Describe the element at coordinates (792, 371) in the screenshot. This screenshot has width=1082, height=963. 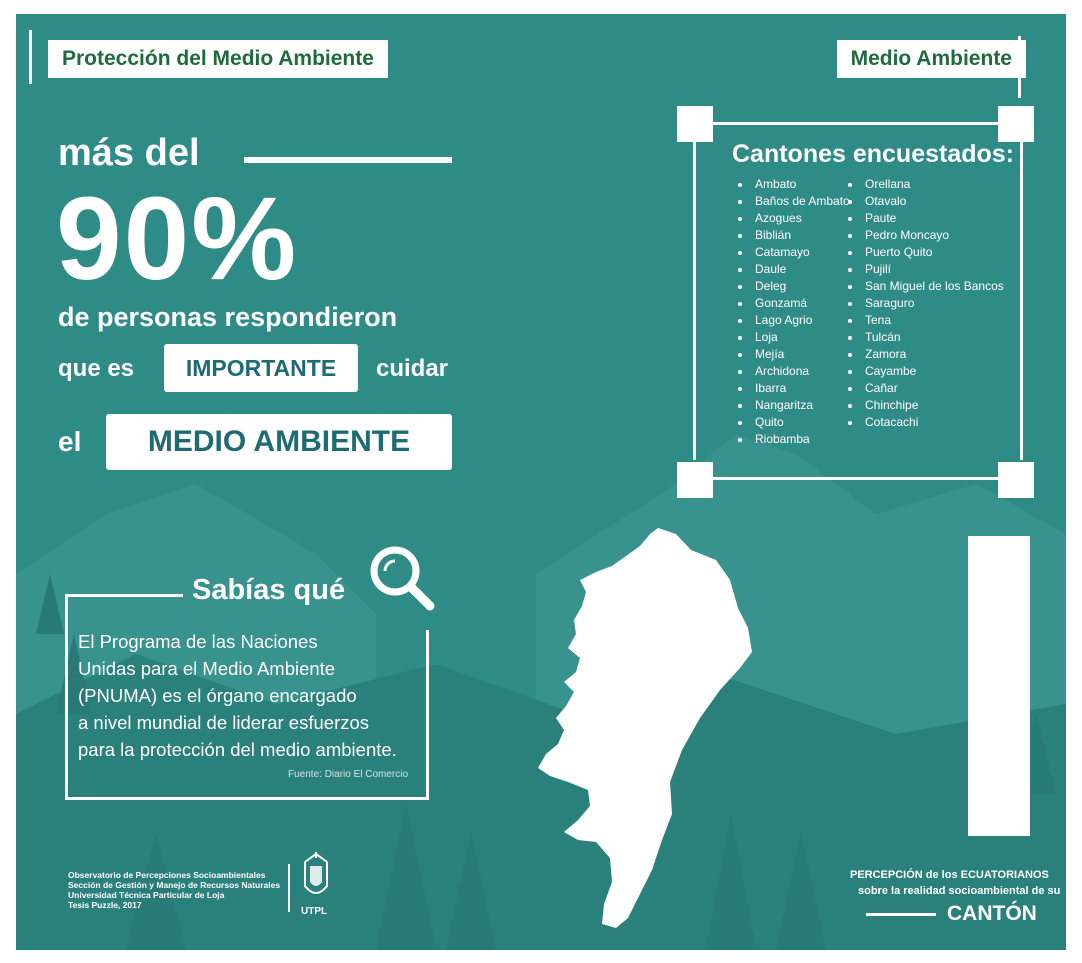
I see `list-item: Archidona` at that location.